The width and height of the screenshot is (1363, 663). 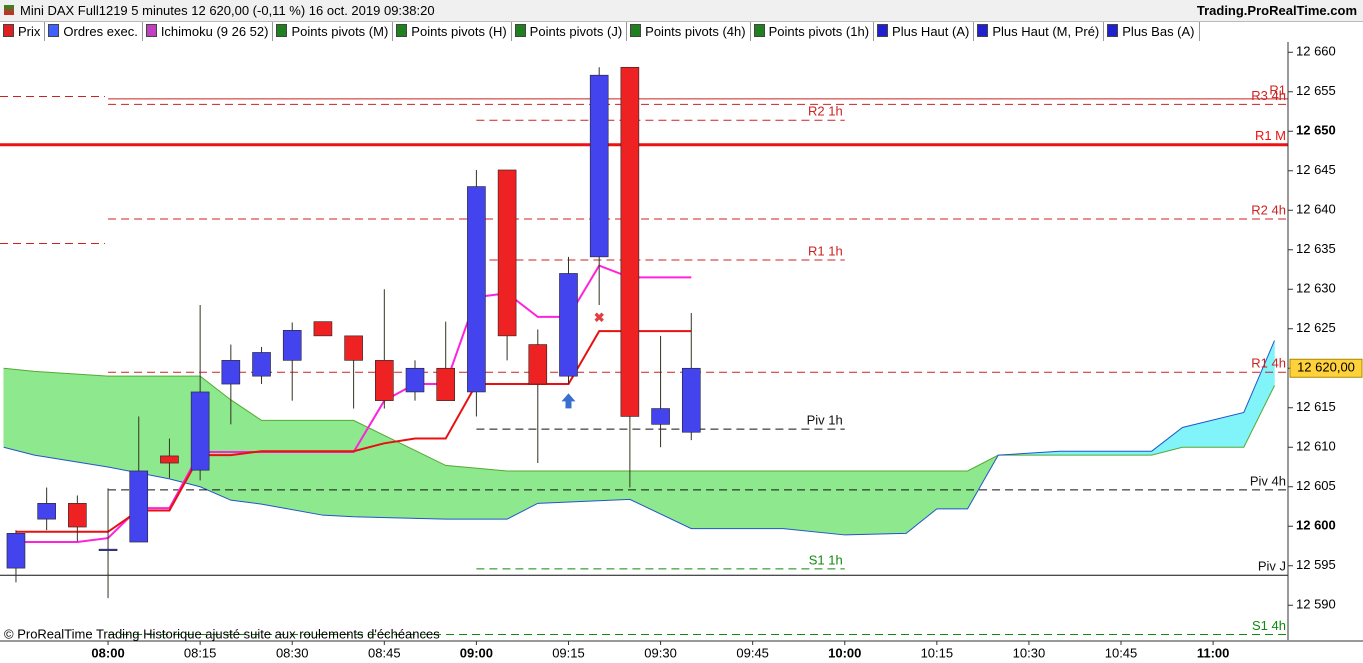 What do you see at coordinates (107, 652) in the screenshot?
I see `x-tick-label: 08:00` at bounding box center [107, 652].